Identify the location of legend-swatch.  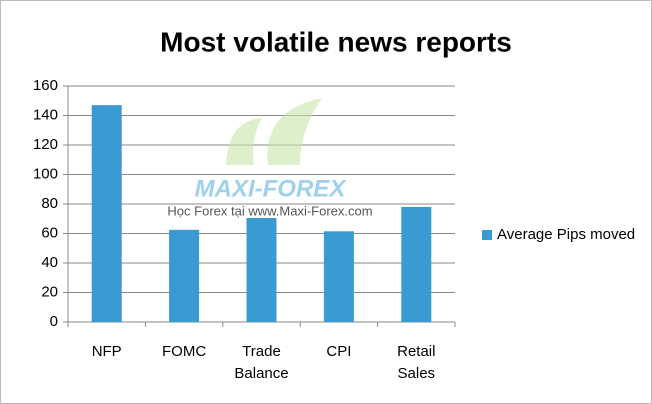
(487, 235).